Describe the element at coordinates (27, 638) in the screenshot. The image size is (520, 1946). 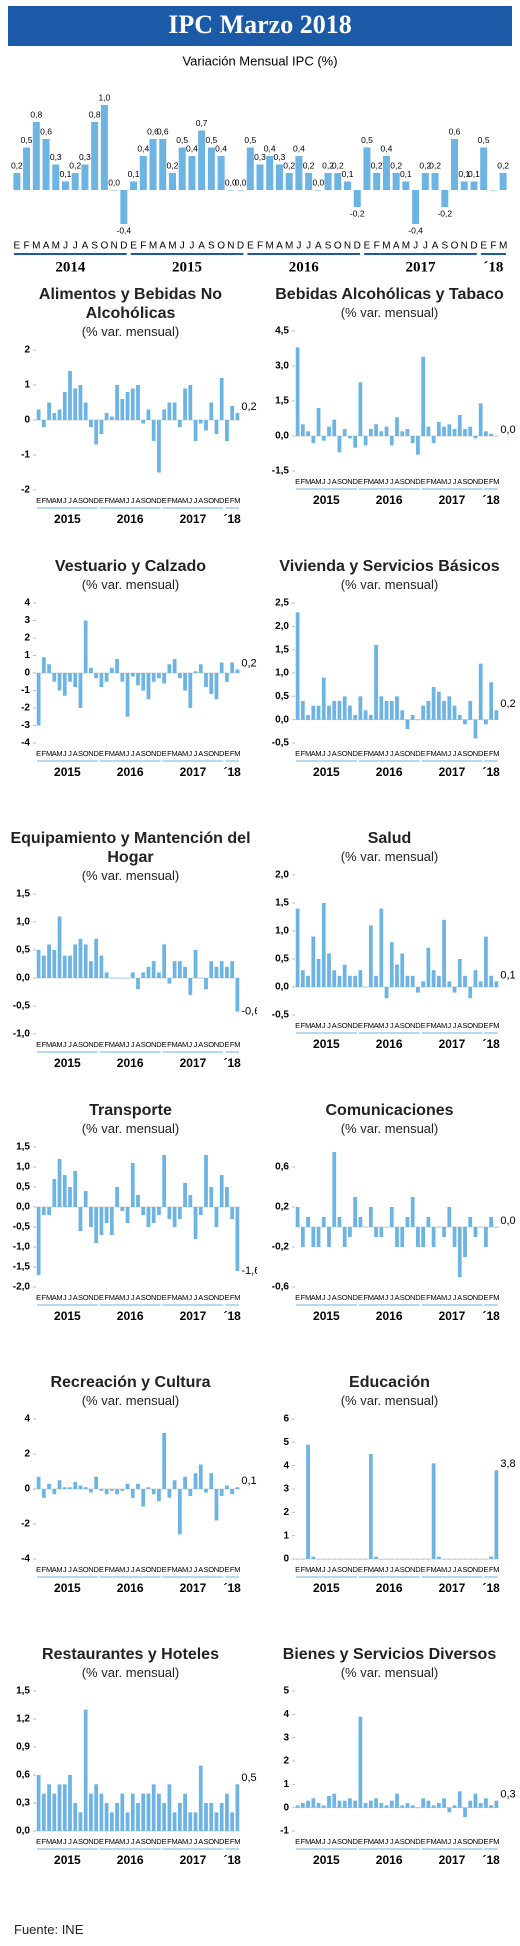
I see `y-tick-label: 2` at that location.